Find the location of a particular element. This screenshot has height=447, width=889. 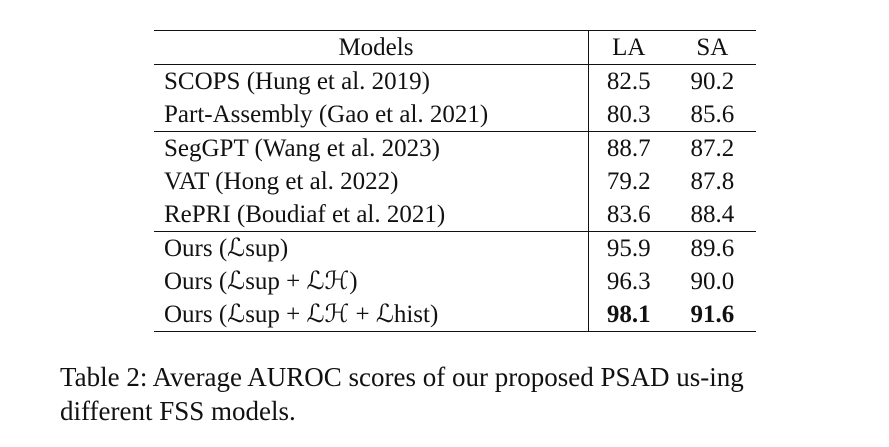

table-row: Ours (ℒsup + ℒℋ + ℒhist) 98.1 91.6 is located at coordinates (455, 315).